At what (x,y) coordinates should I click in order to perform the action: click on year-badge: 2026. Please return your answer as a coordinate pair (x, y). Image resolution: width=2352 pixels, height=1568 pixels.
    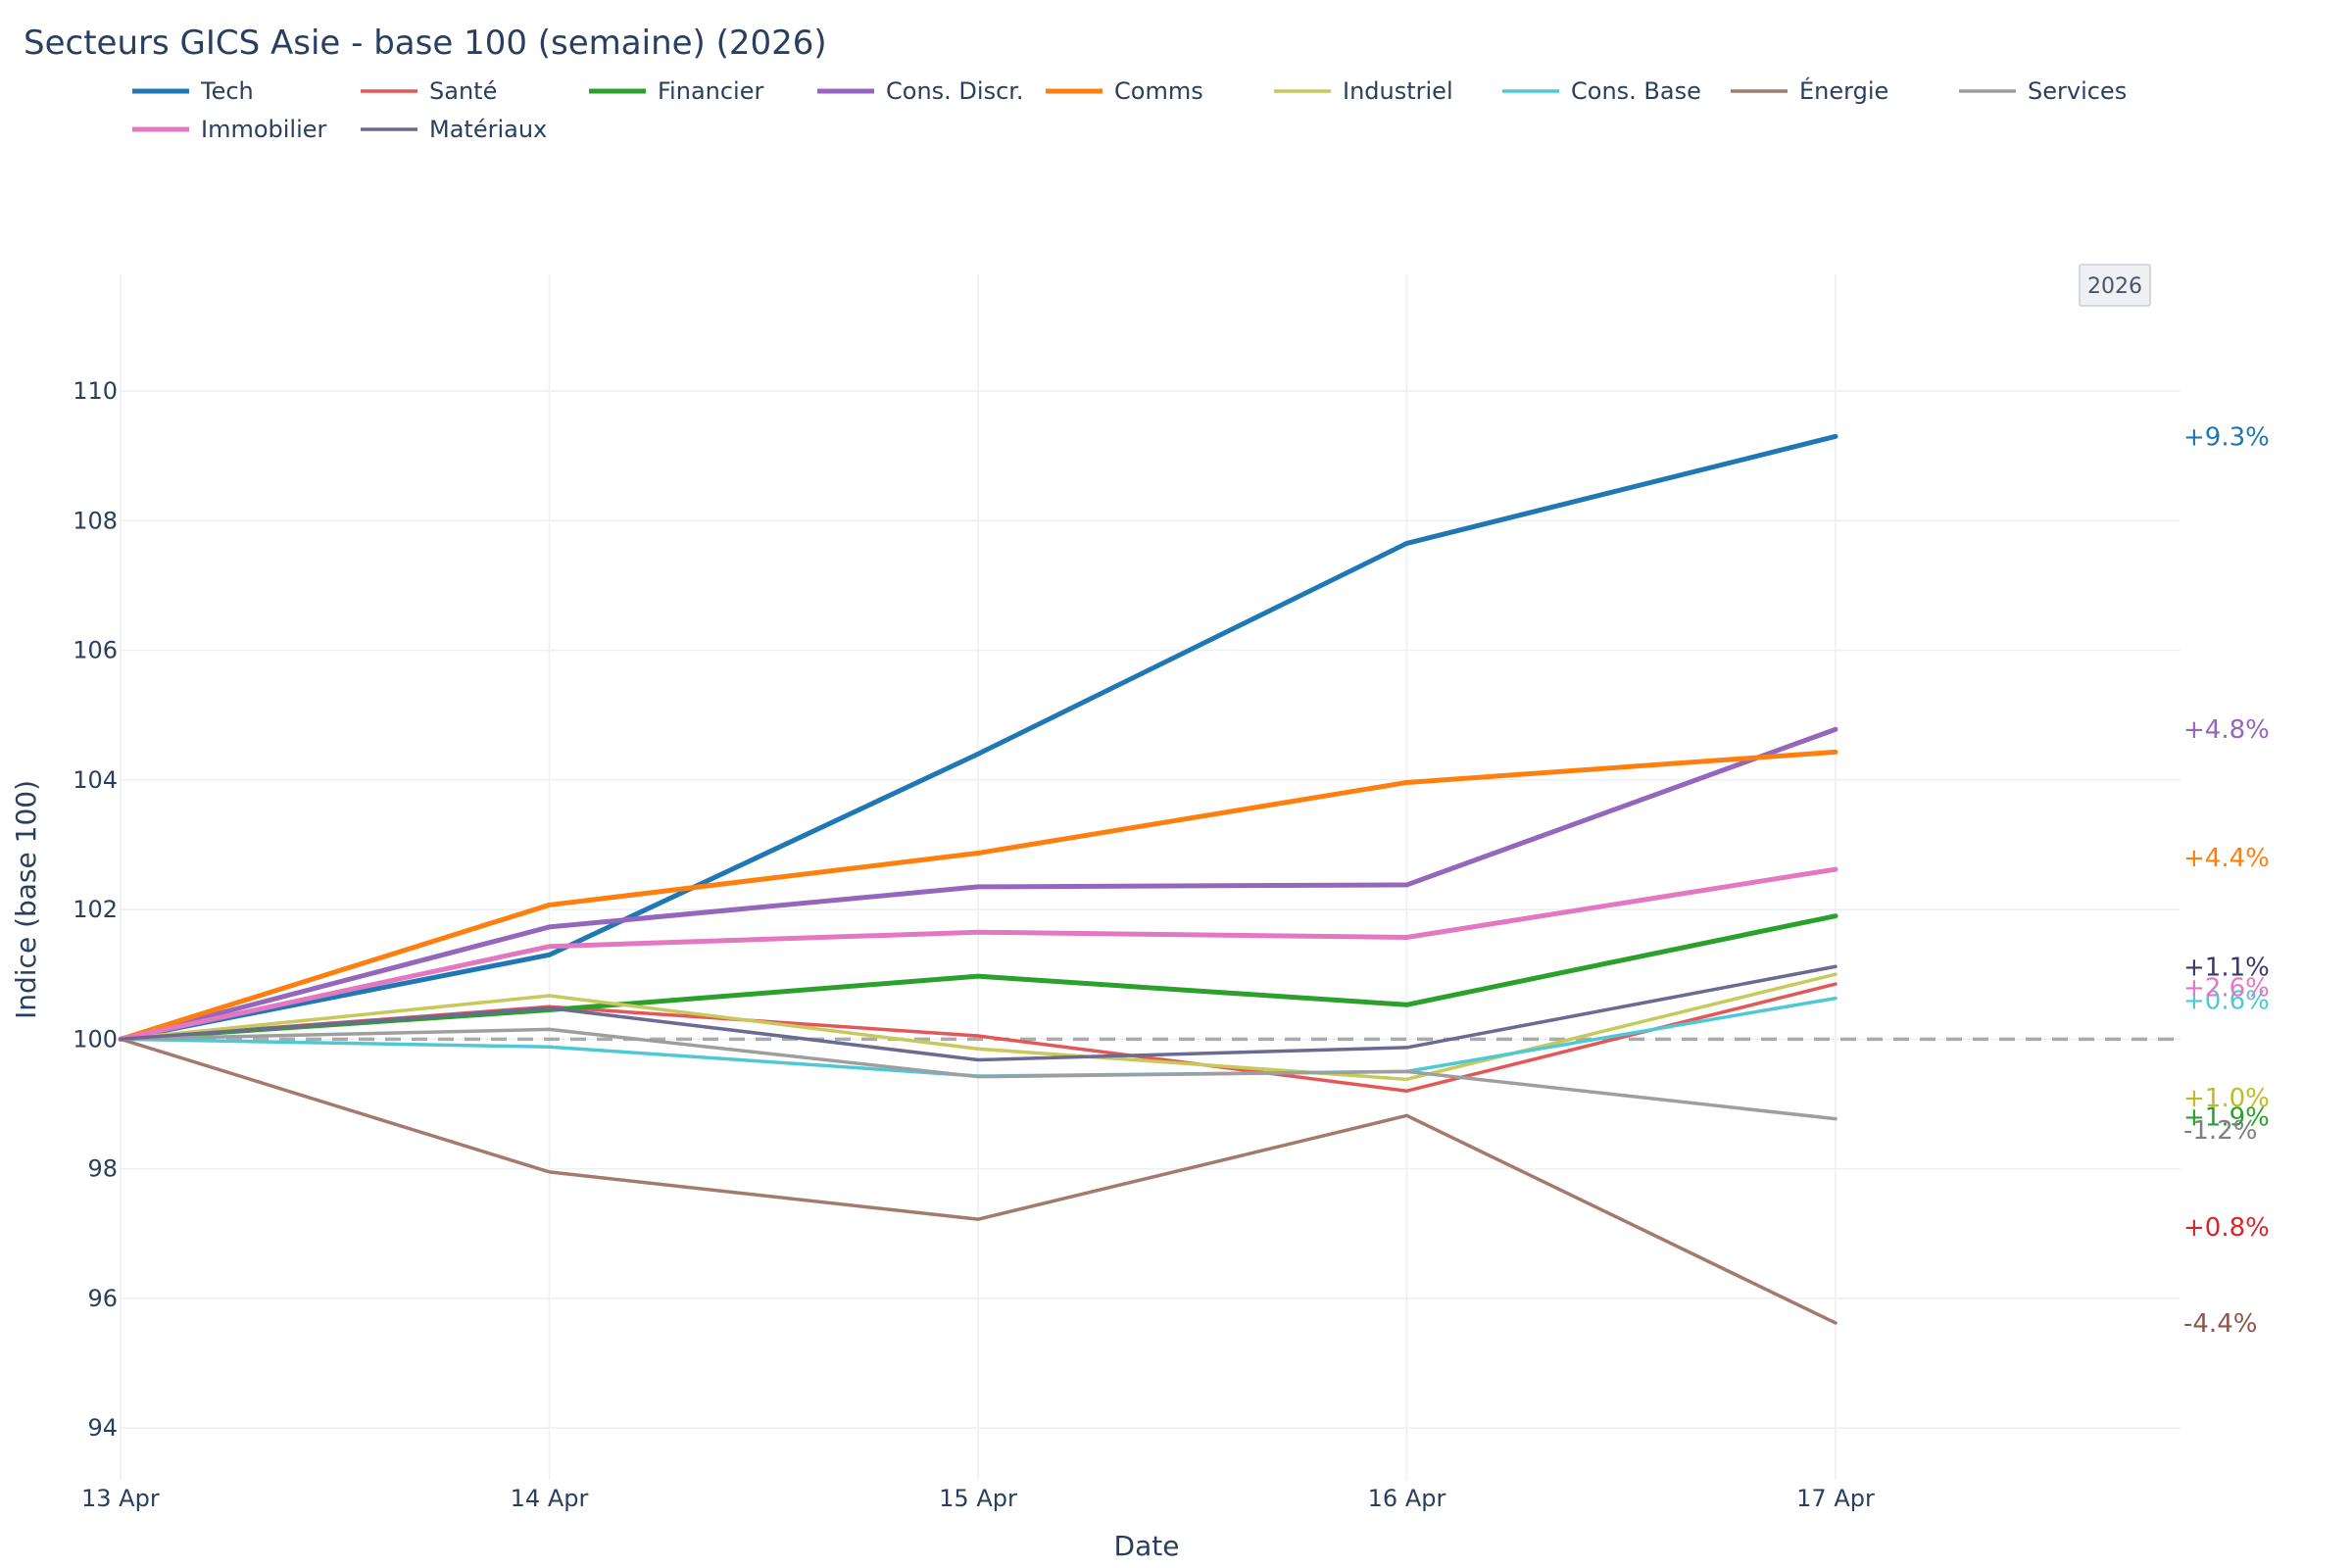
    Looking at the image, I should click on (2115, 285).